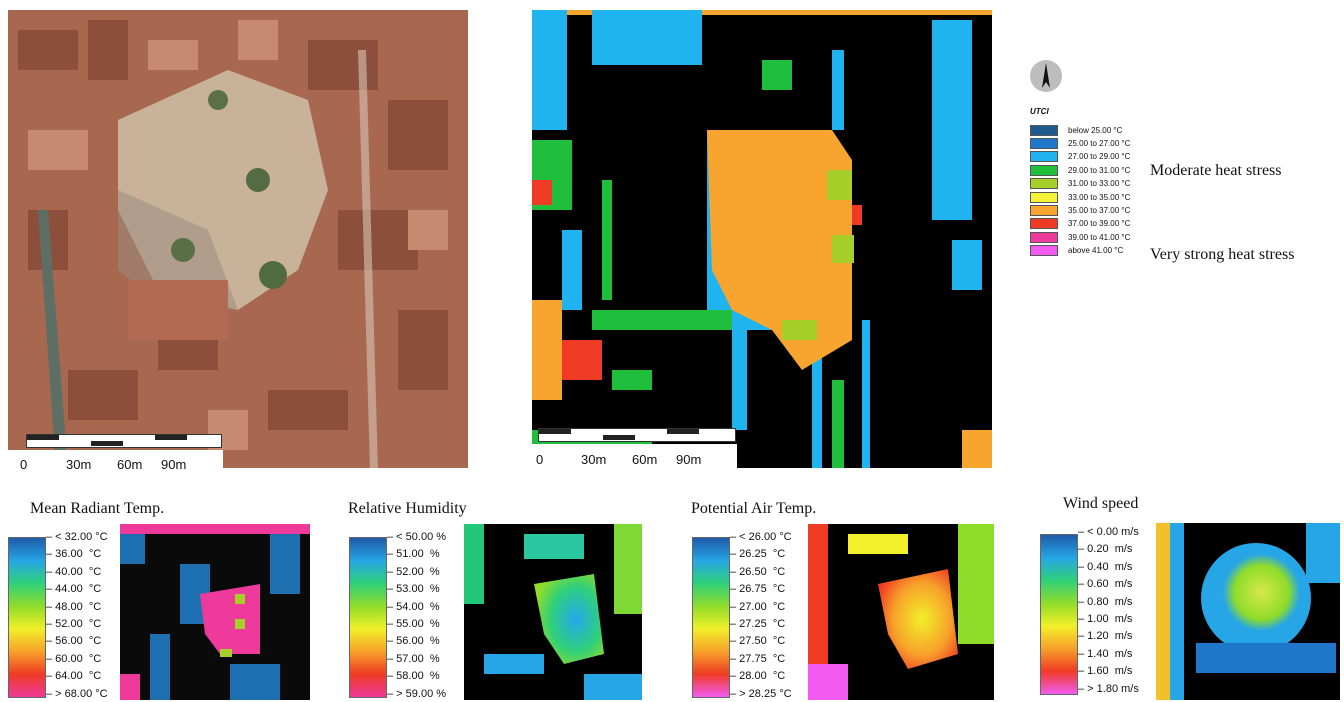 The width and height of the screenshot is (1344, 702). Describe the element at coordinates (901, 612) in the screenshot. I see `air-temp-map` at that location.